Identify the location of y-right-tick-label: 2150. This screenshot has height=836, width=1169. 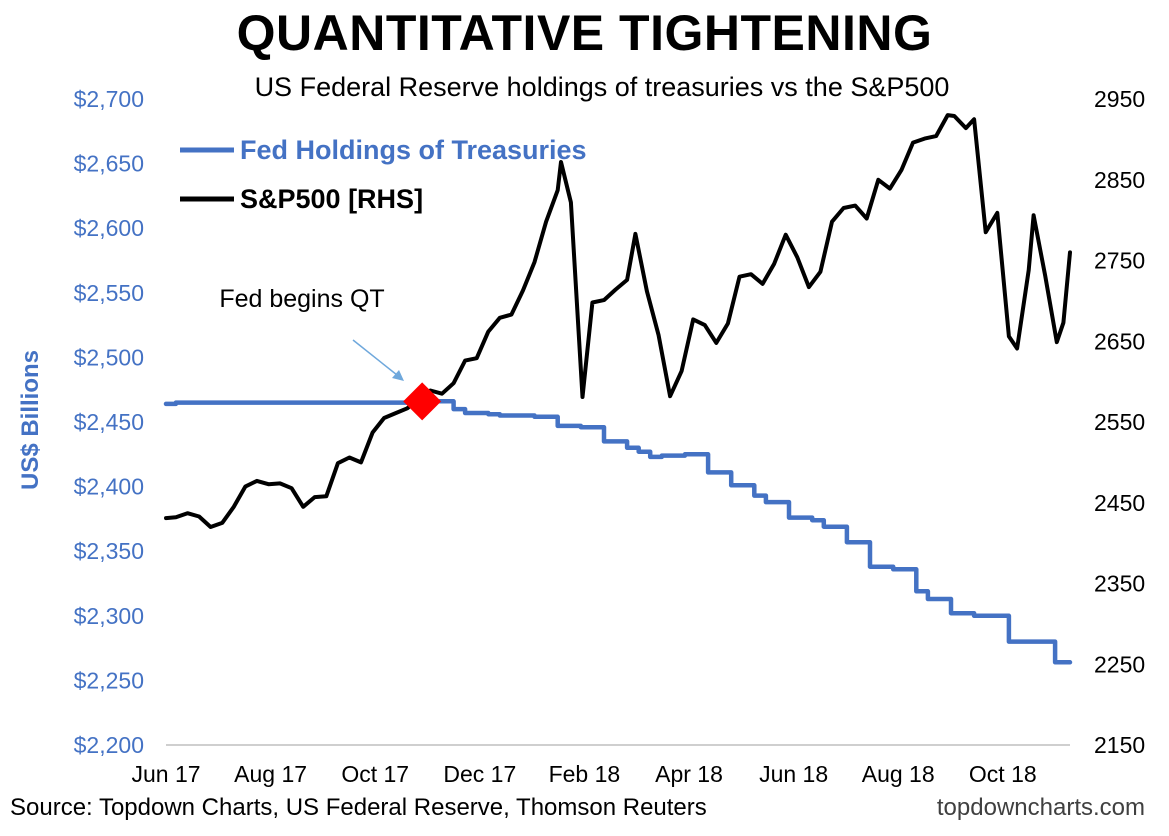
(1119, 745).